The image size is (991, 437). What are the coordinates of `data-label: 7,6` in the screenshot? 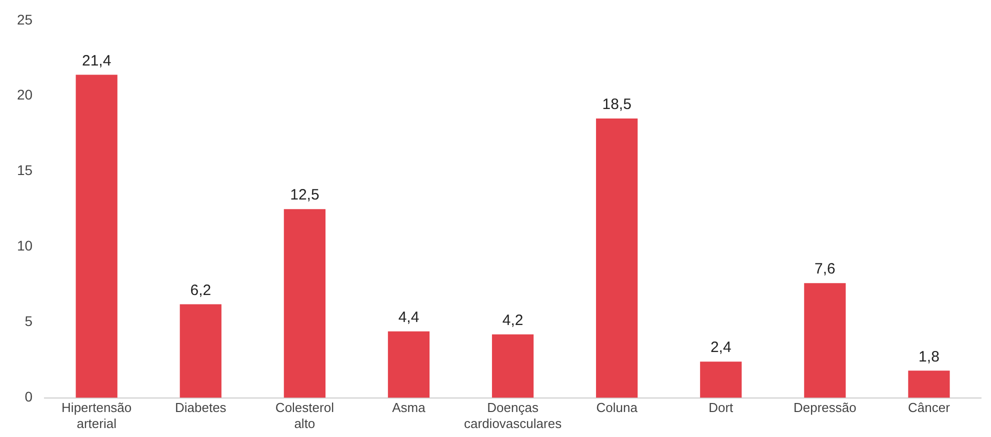 It's located at (825, 269).